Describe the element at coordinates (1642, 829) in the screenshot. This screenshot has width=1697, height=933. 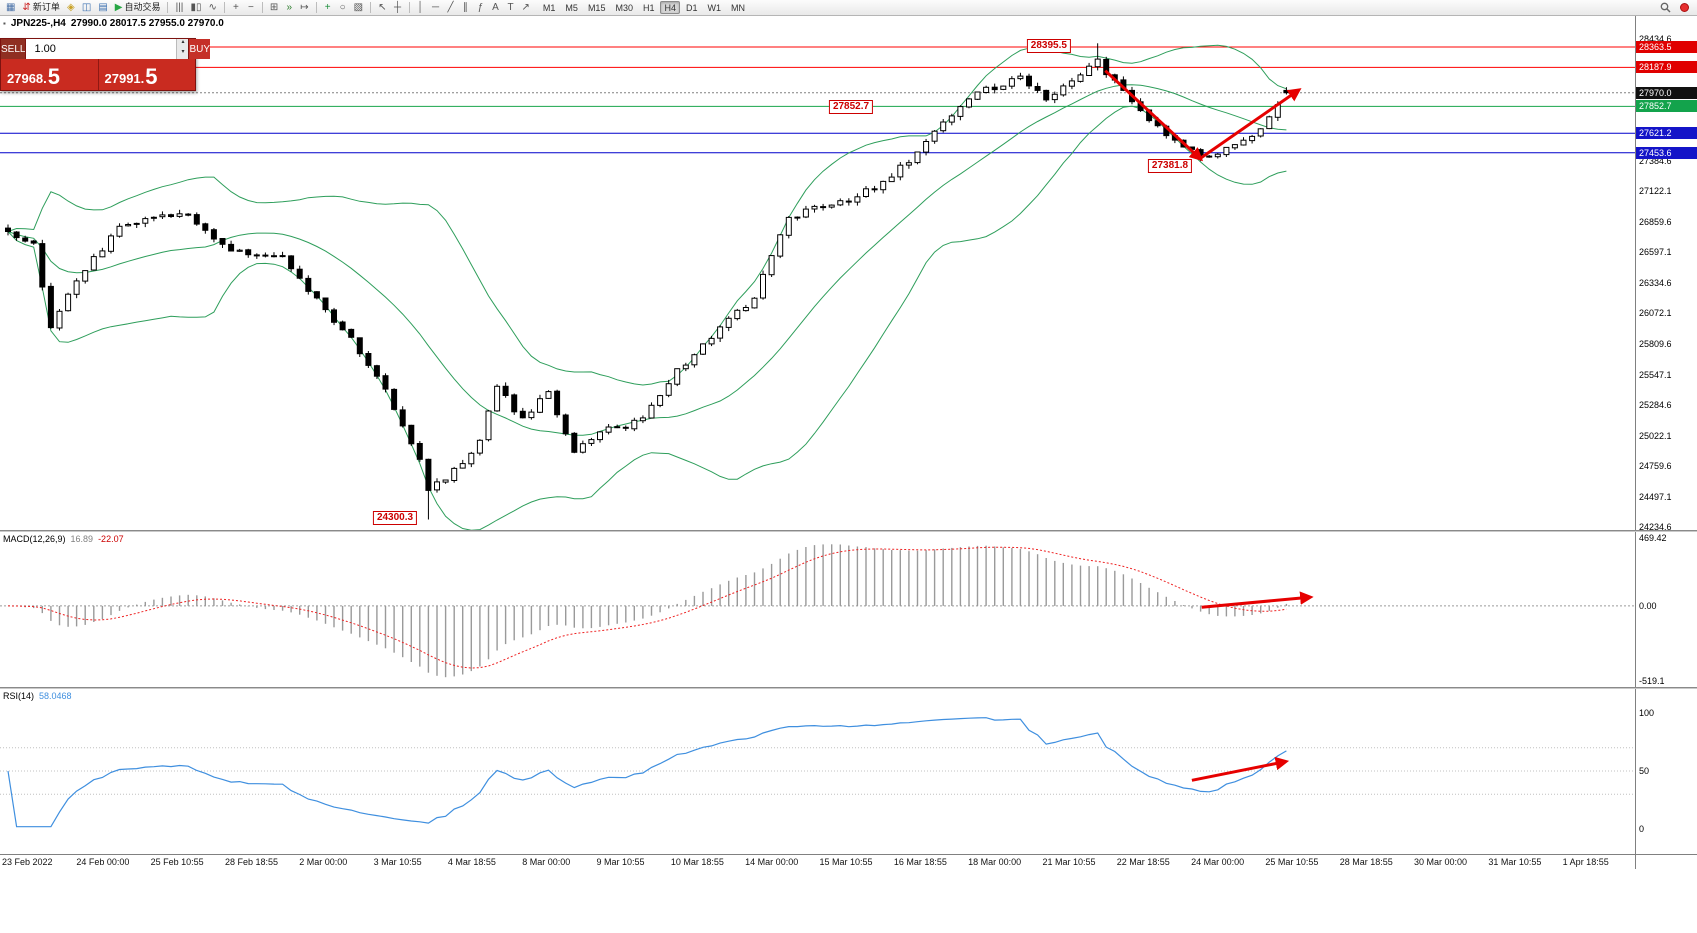
I see `rsi-axis-label: 0` at that location.